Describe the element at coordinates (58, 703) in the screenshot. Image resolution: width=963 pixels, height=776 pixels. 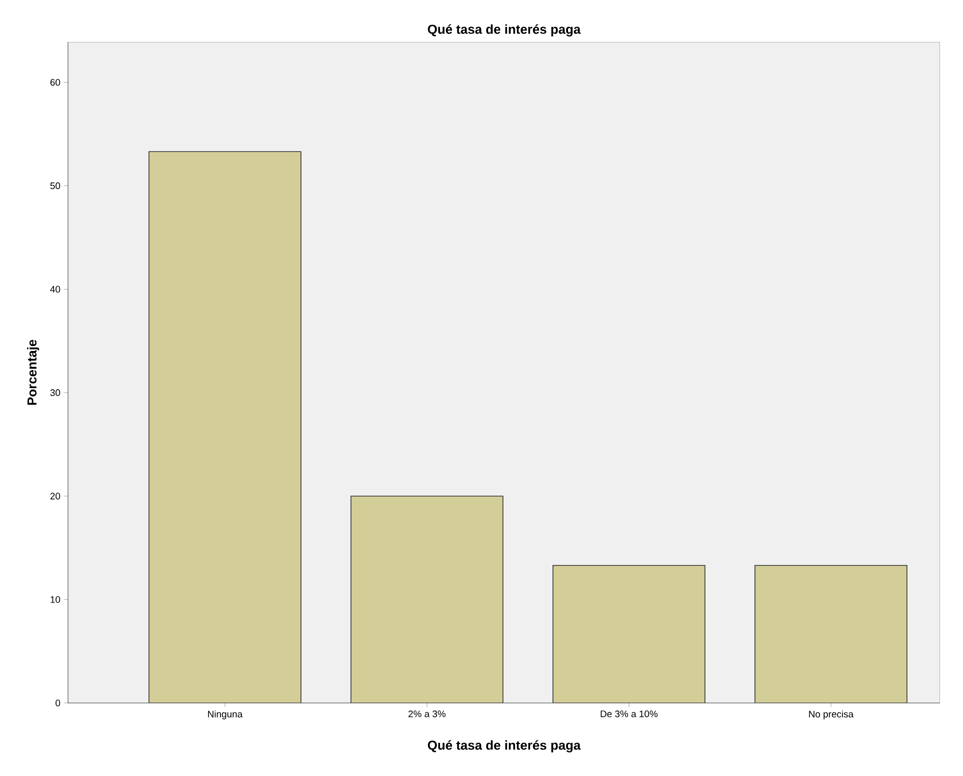
I see `y-tick-label: 0` at that location.